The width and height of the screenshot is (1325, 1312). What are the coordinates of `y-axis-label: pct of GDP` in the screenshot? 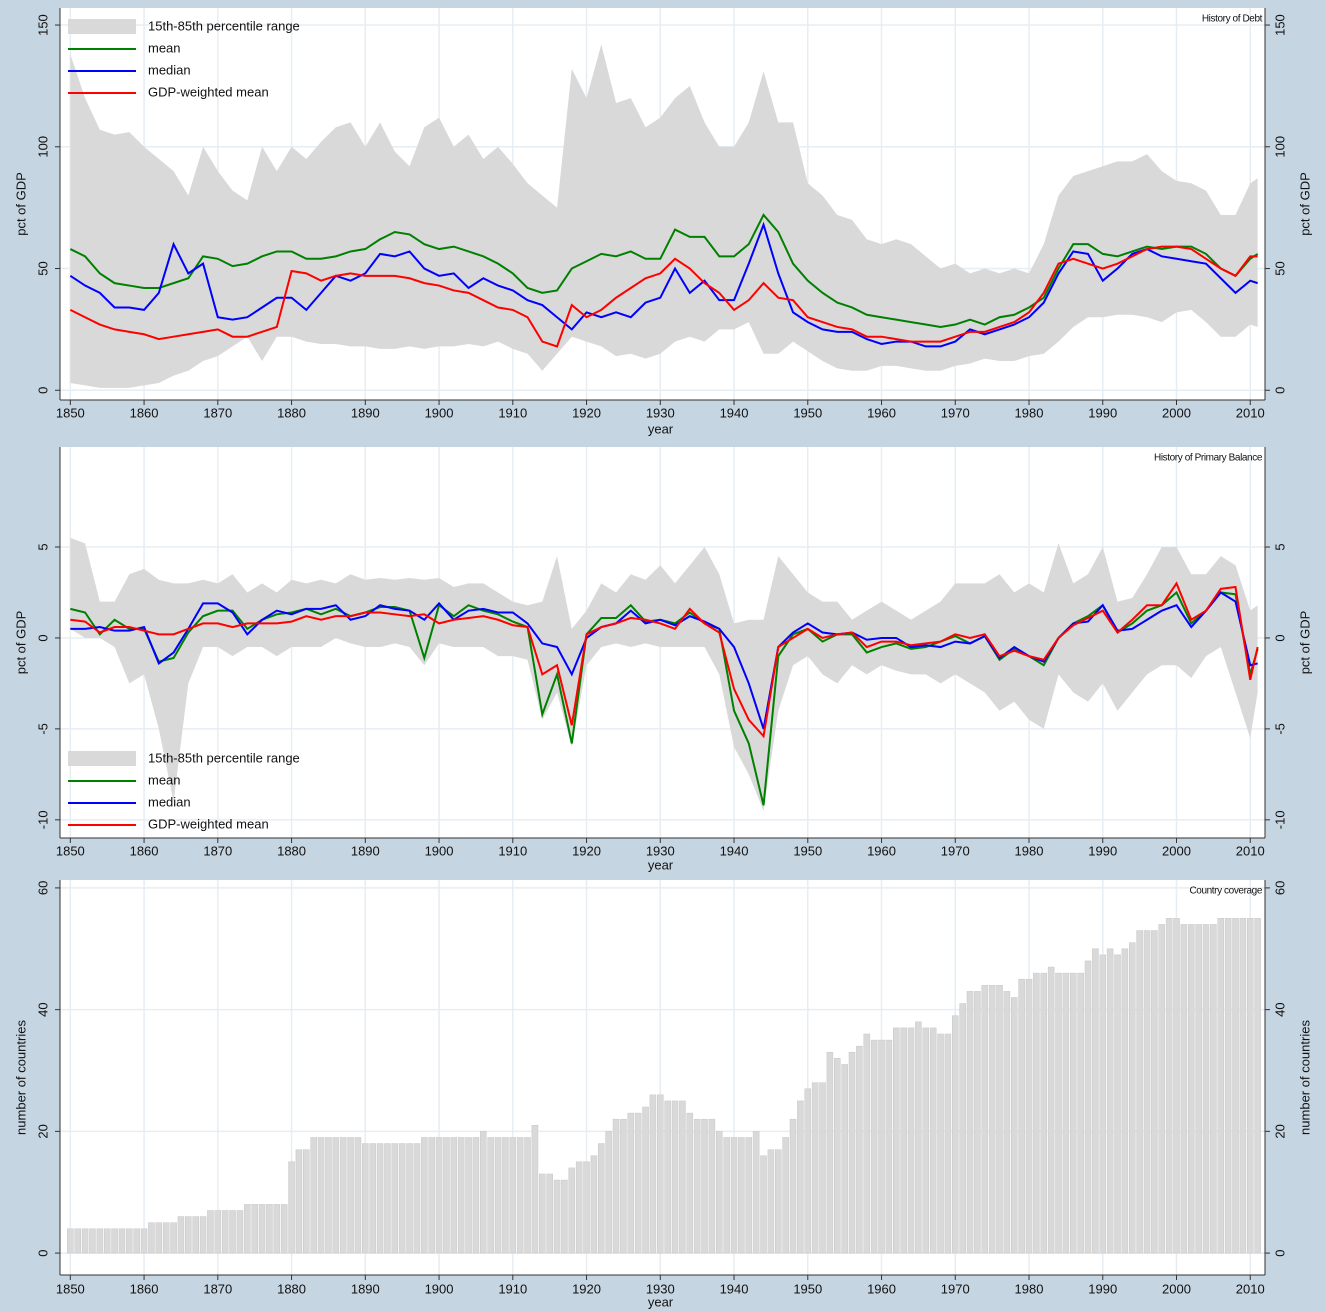 It's located at (20, 204).